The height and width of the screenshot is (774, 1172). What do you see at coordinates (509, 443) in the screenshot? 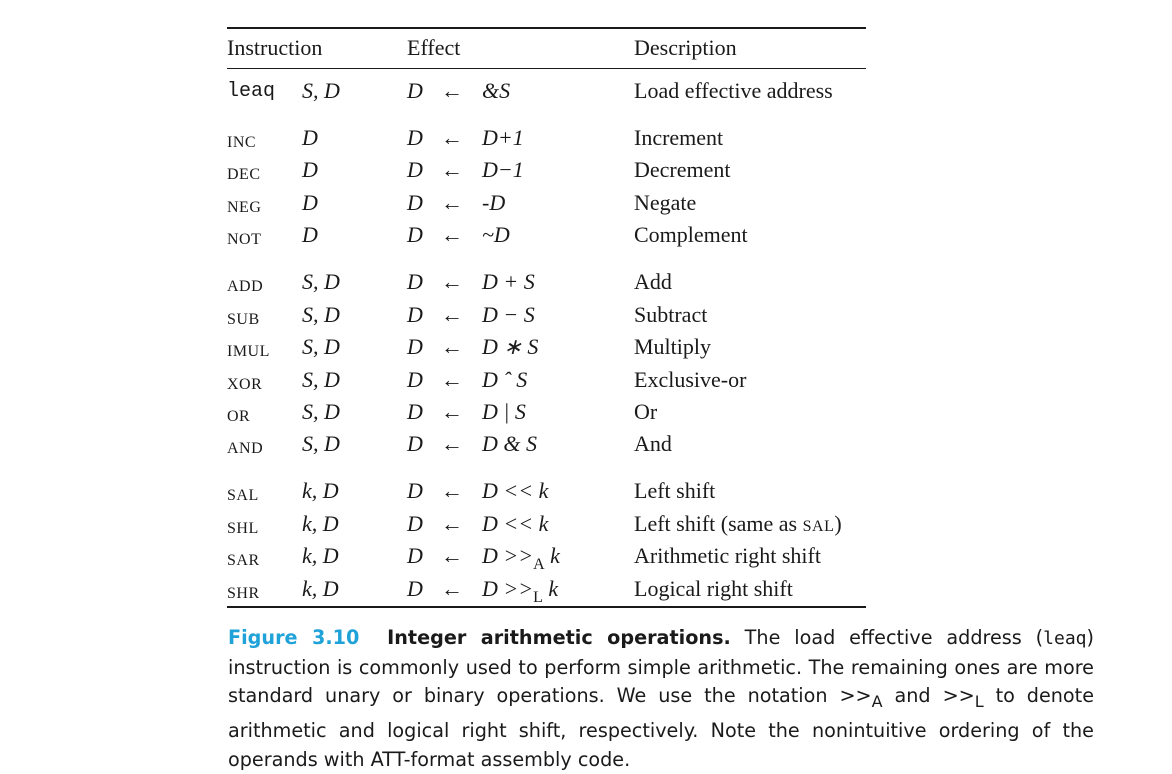
I see `effect-expression: D & S` at bounding box center [509, 443].